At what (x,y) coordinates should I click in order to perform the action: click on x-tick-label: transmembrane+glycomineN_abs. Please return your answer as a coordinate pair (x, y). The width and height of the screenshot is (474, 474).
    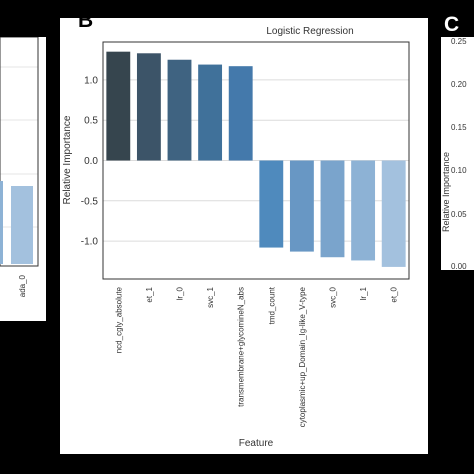
    Looking at the image, I should click on (241, 347).